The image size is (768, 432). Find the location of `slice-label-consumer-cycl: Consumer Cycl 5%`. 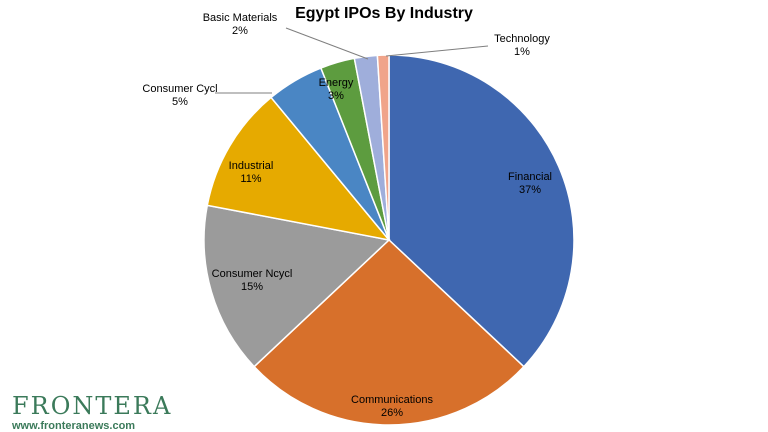

slice-label-consumer-cycl: Consumer Cycl 5% is located at coordinates (179, 95).